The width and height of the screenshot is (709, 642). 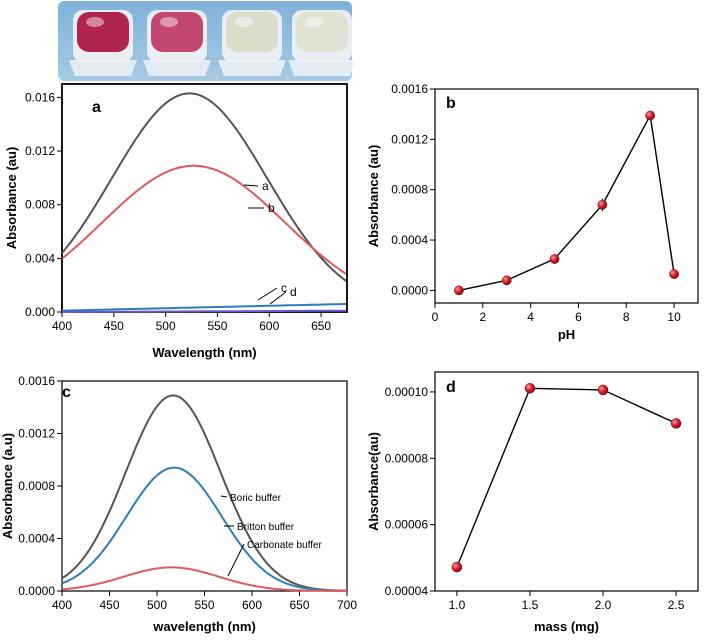 What do you see at coordinates (271, 208) in the screenshot?
I see `series-annotation-b: b` at bounding box center [271, 208].